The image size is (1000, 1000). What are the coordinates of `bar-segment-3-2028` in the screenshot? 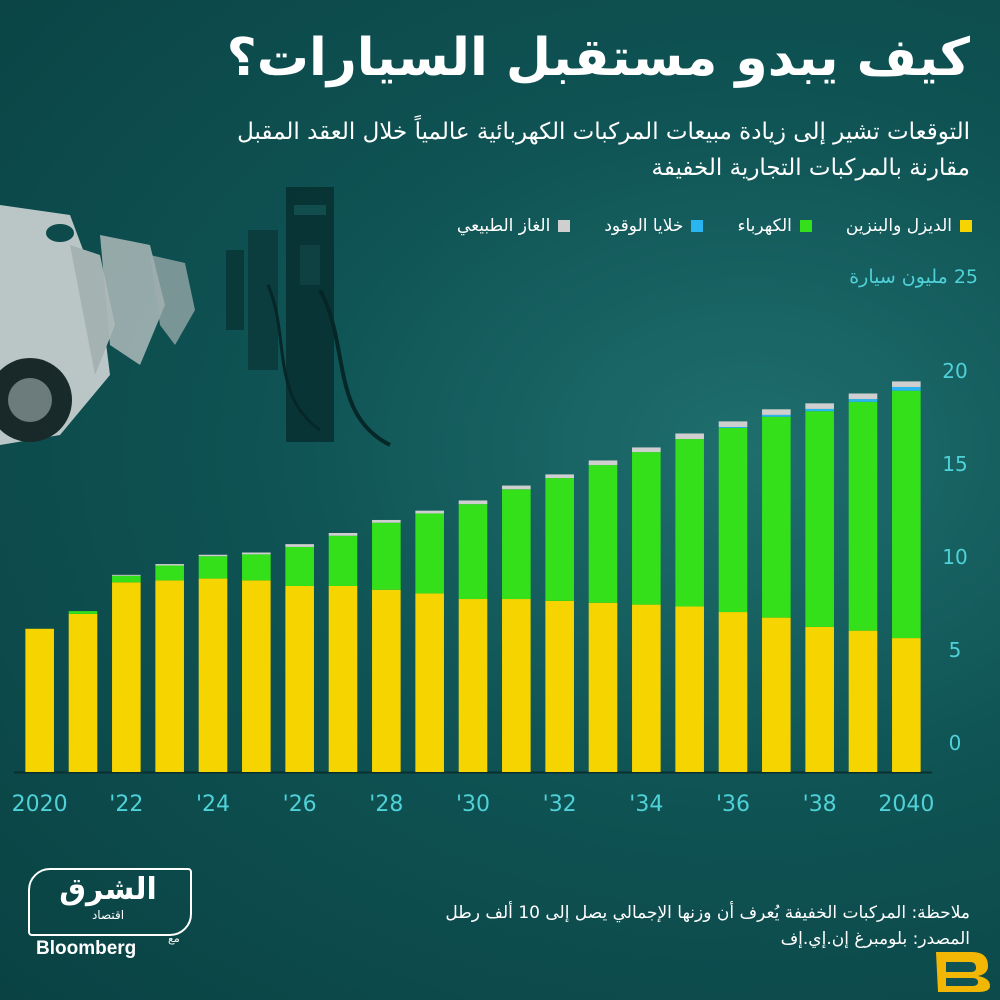 It's located at (386, 521).